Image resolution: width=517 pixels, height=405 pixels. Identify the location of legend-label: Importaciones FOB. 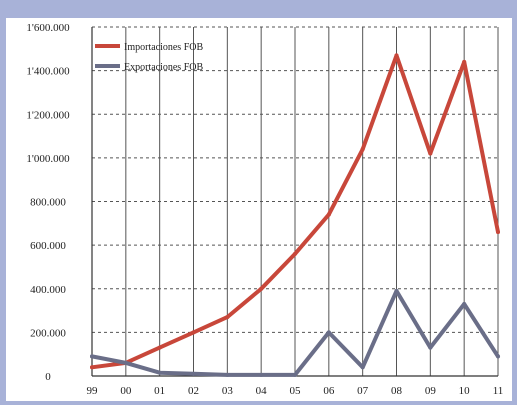
(163, 47).